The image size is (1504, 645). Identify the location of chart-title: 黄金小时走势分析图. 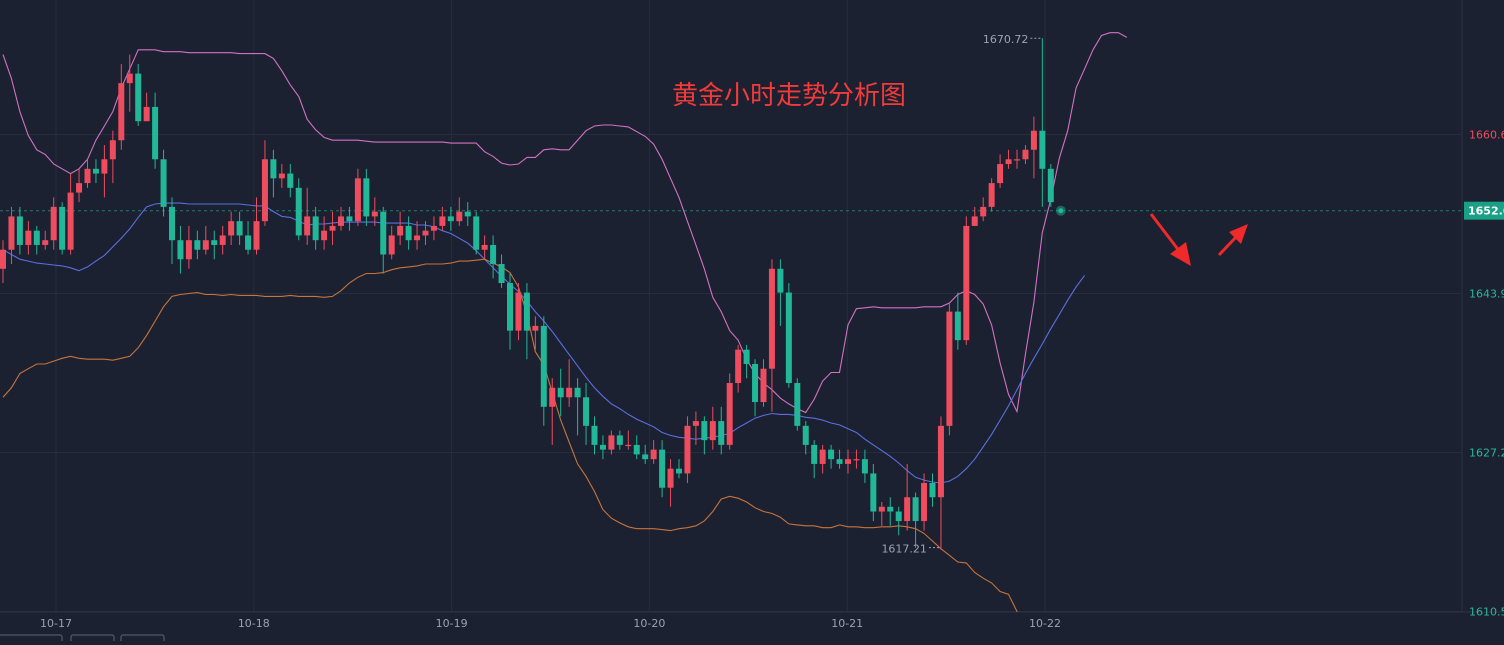
(789, 96).